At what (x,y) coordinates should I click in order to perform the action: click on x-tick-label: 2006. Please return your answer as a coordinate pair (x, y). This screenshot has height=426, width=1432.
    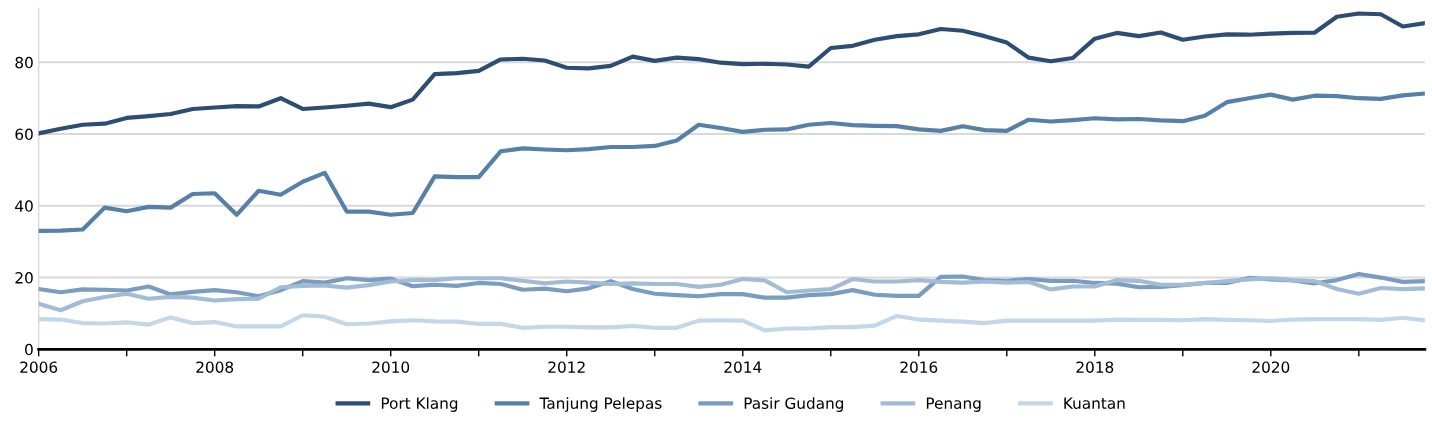
    Looking at the image, I should click on (39, 367).